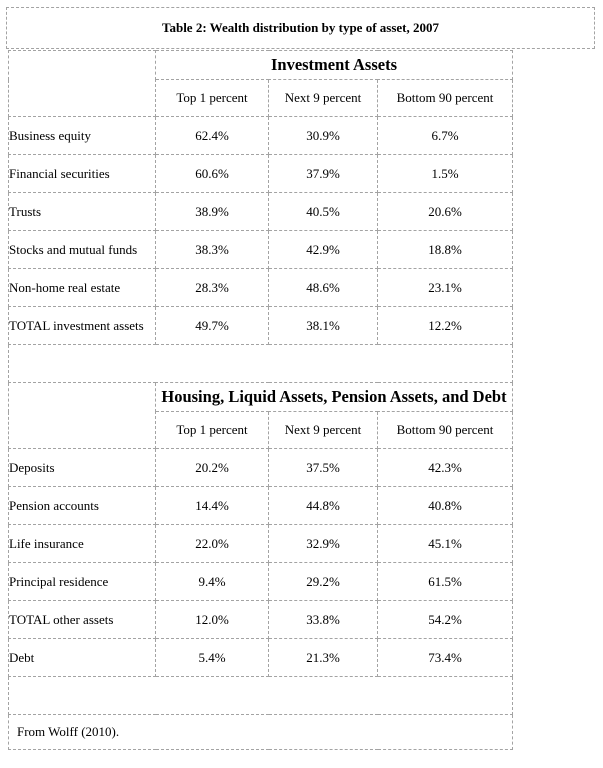 The image size is (603, 768). Describe the element at coordinates (212, 657) in the screenshot. I see `cell-value: 5.4%` at that location.